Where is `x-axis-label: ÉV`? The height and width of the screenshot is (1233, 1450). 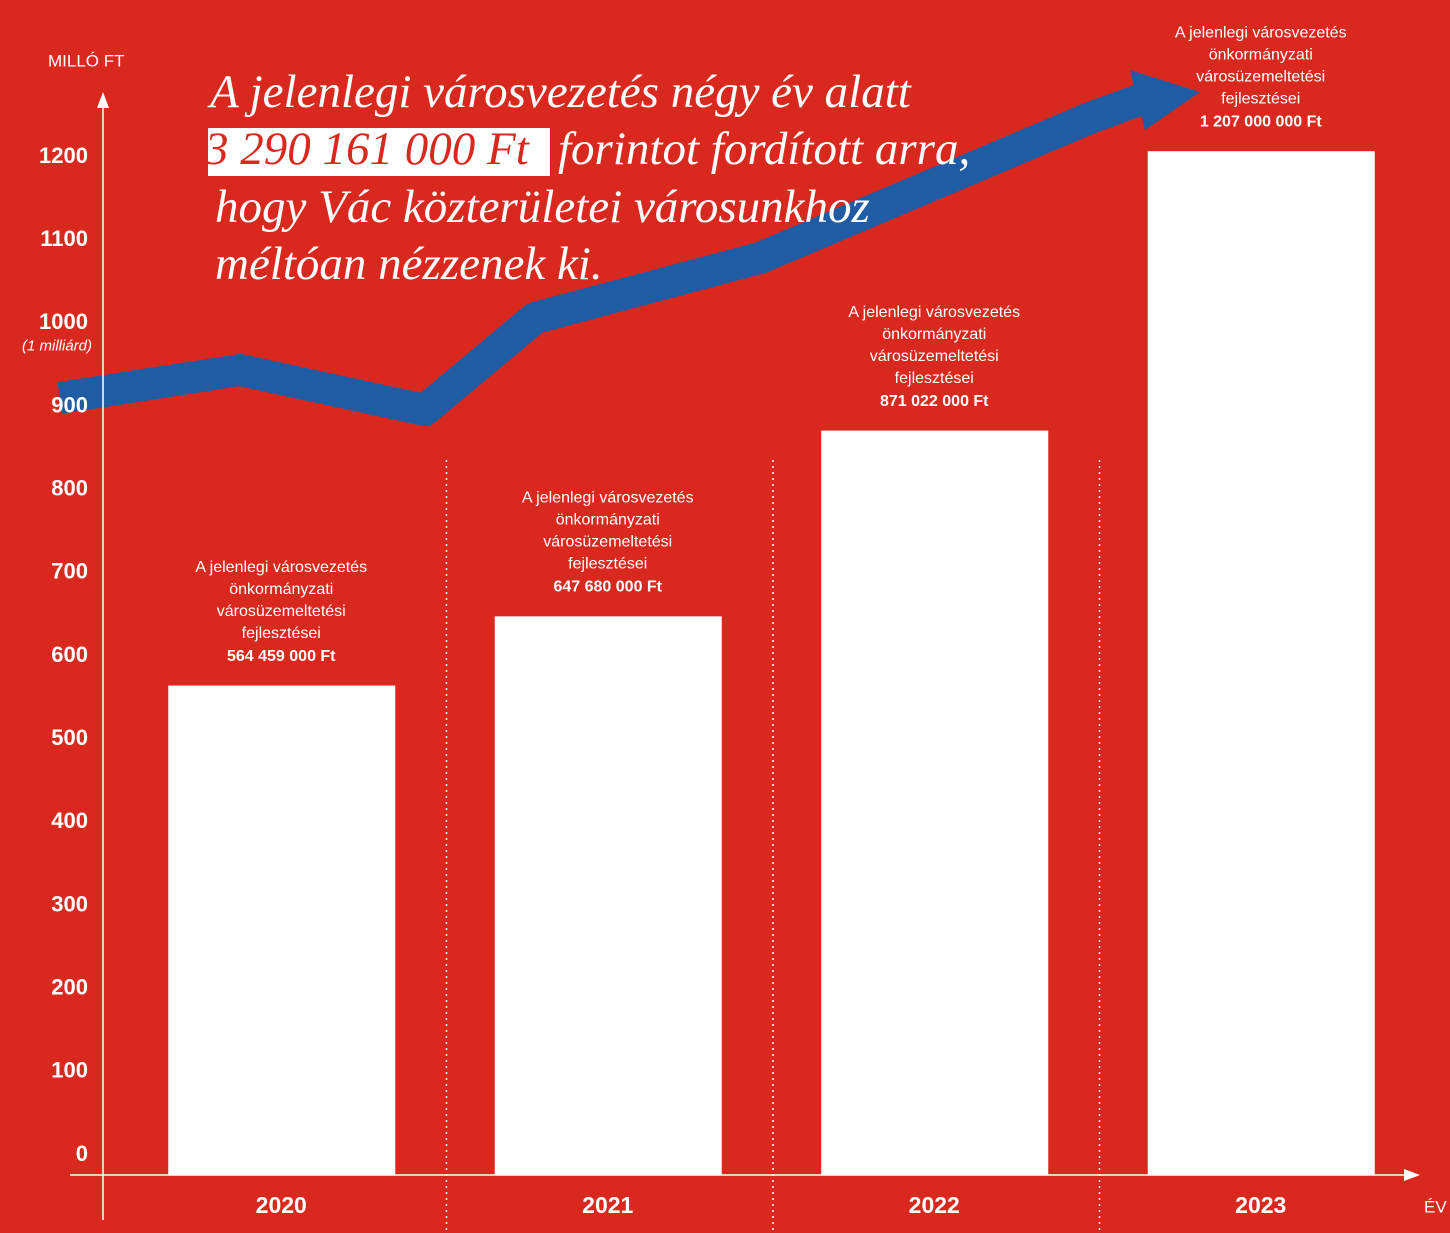 x-axis-label: ÉV is located at coordinates (1435, 1206).